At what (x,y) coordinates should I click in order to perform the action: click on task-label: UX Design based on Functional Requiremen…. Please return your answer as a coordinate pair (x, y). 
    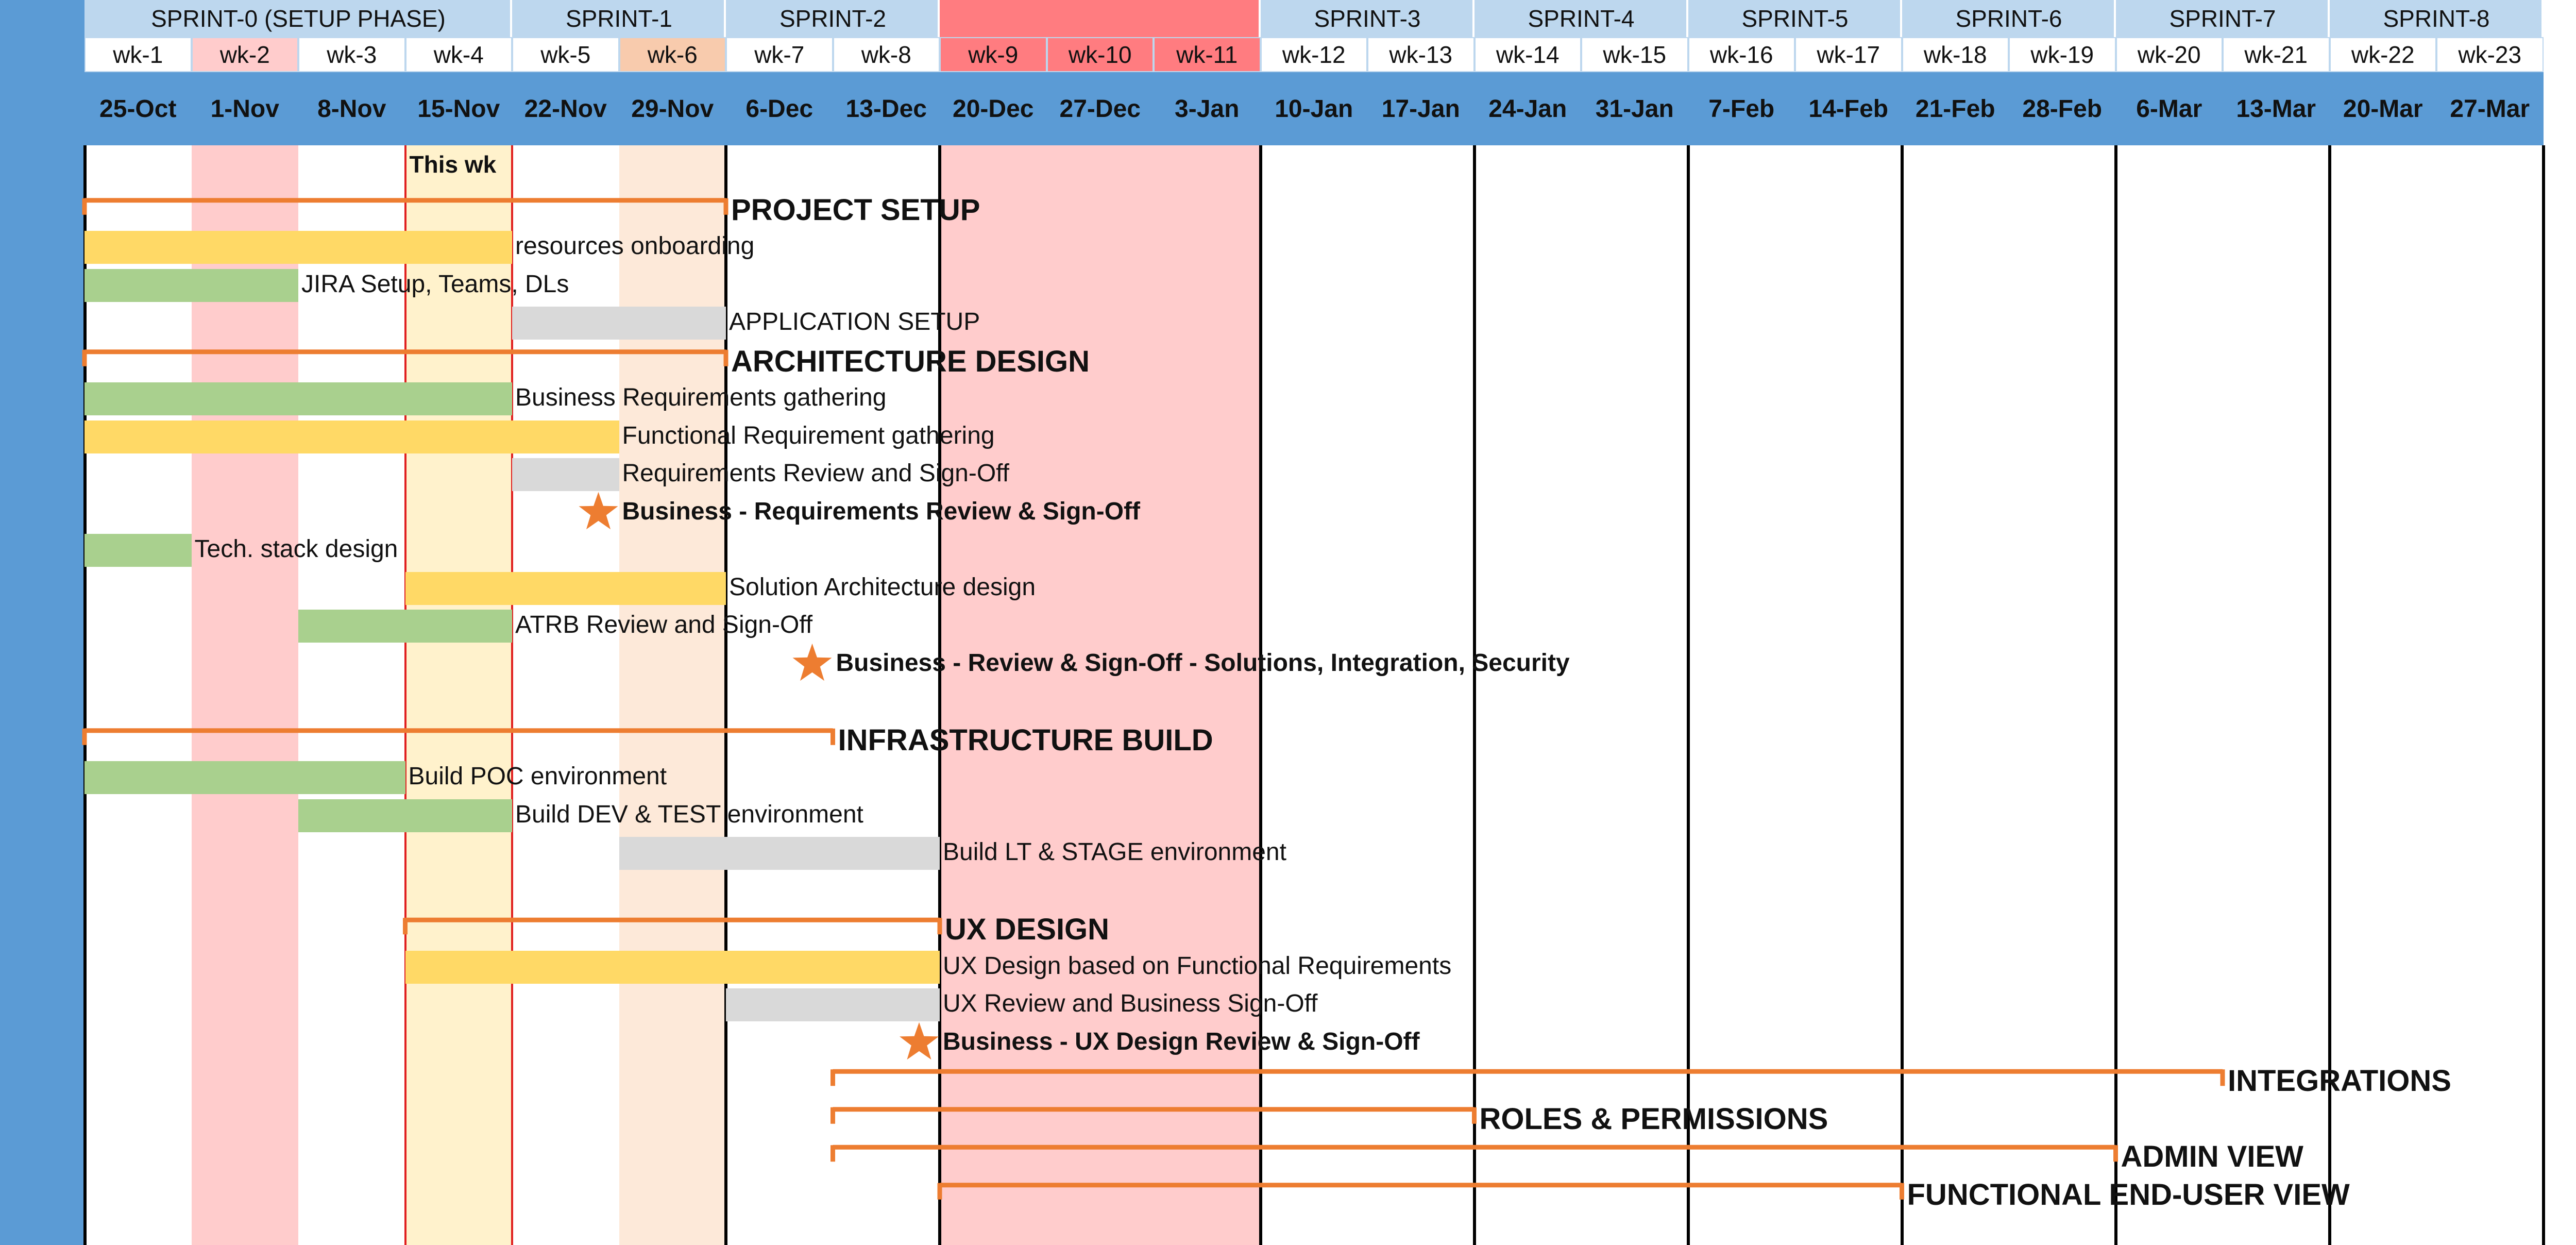
    Looking at the image, I should click on (1197, 966).